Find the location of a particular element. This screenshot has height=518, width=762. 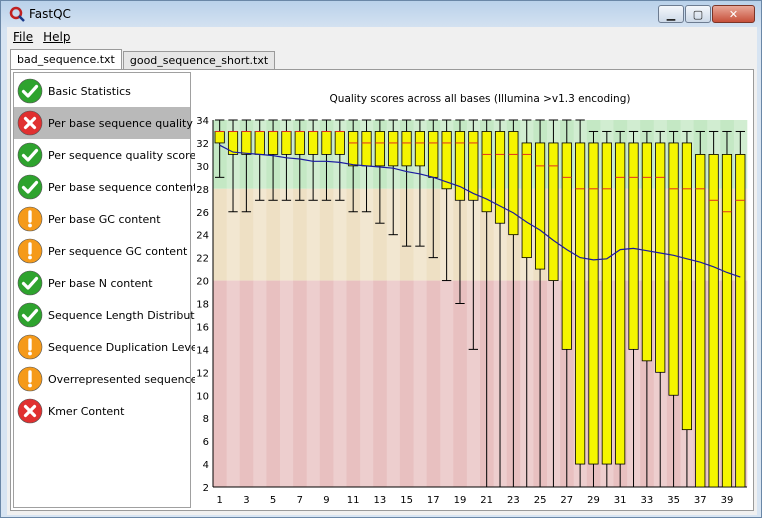

x-tick-label: 19 is located at coordinates (460, 500).